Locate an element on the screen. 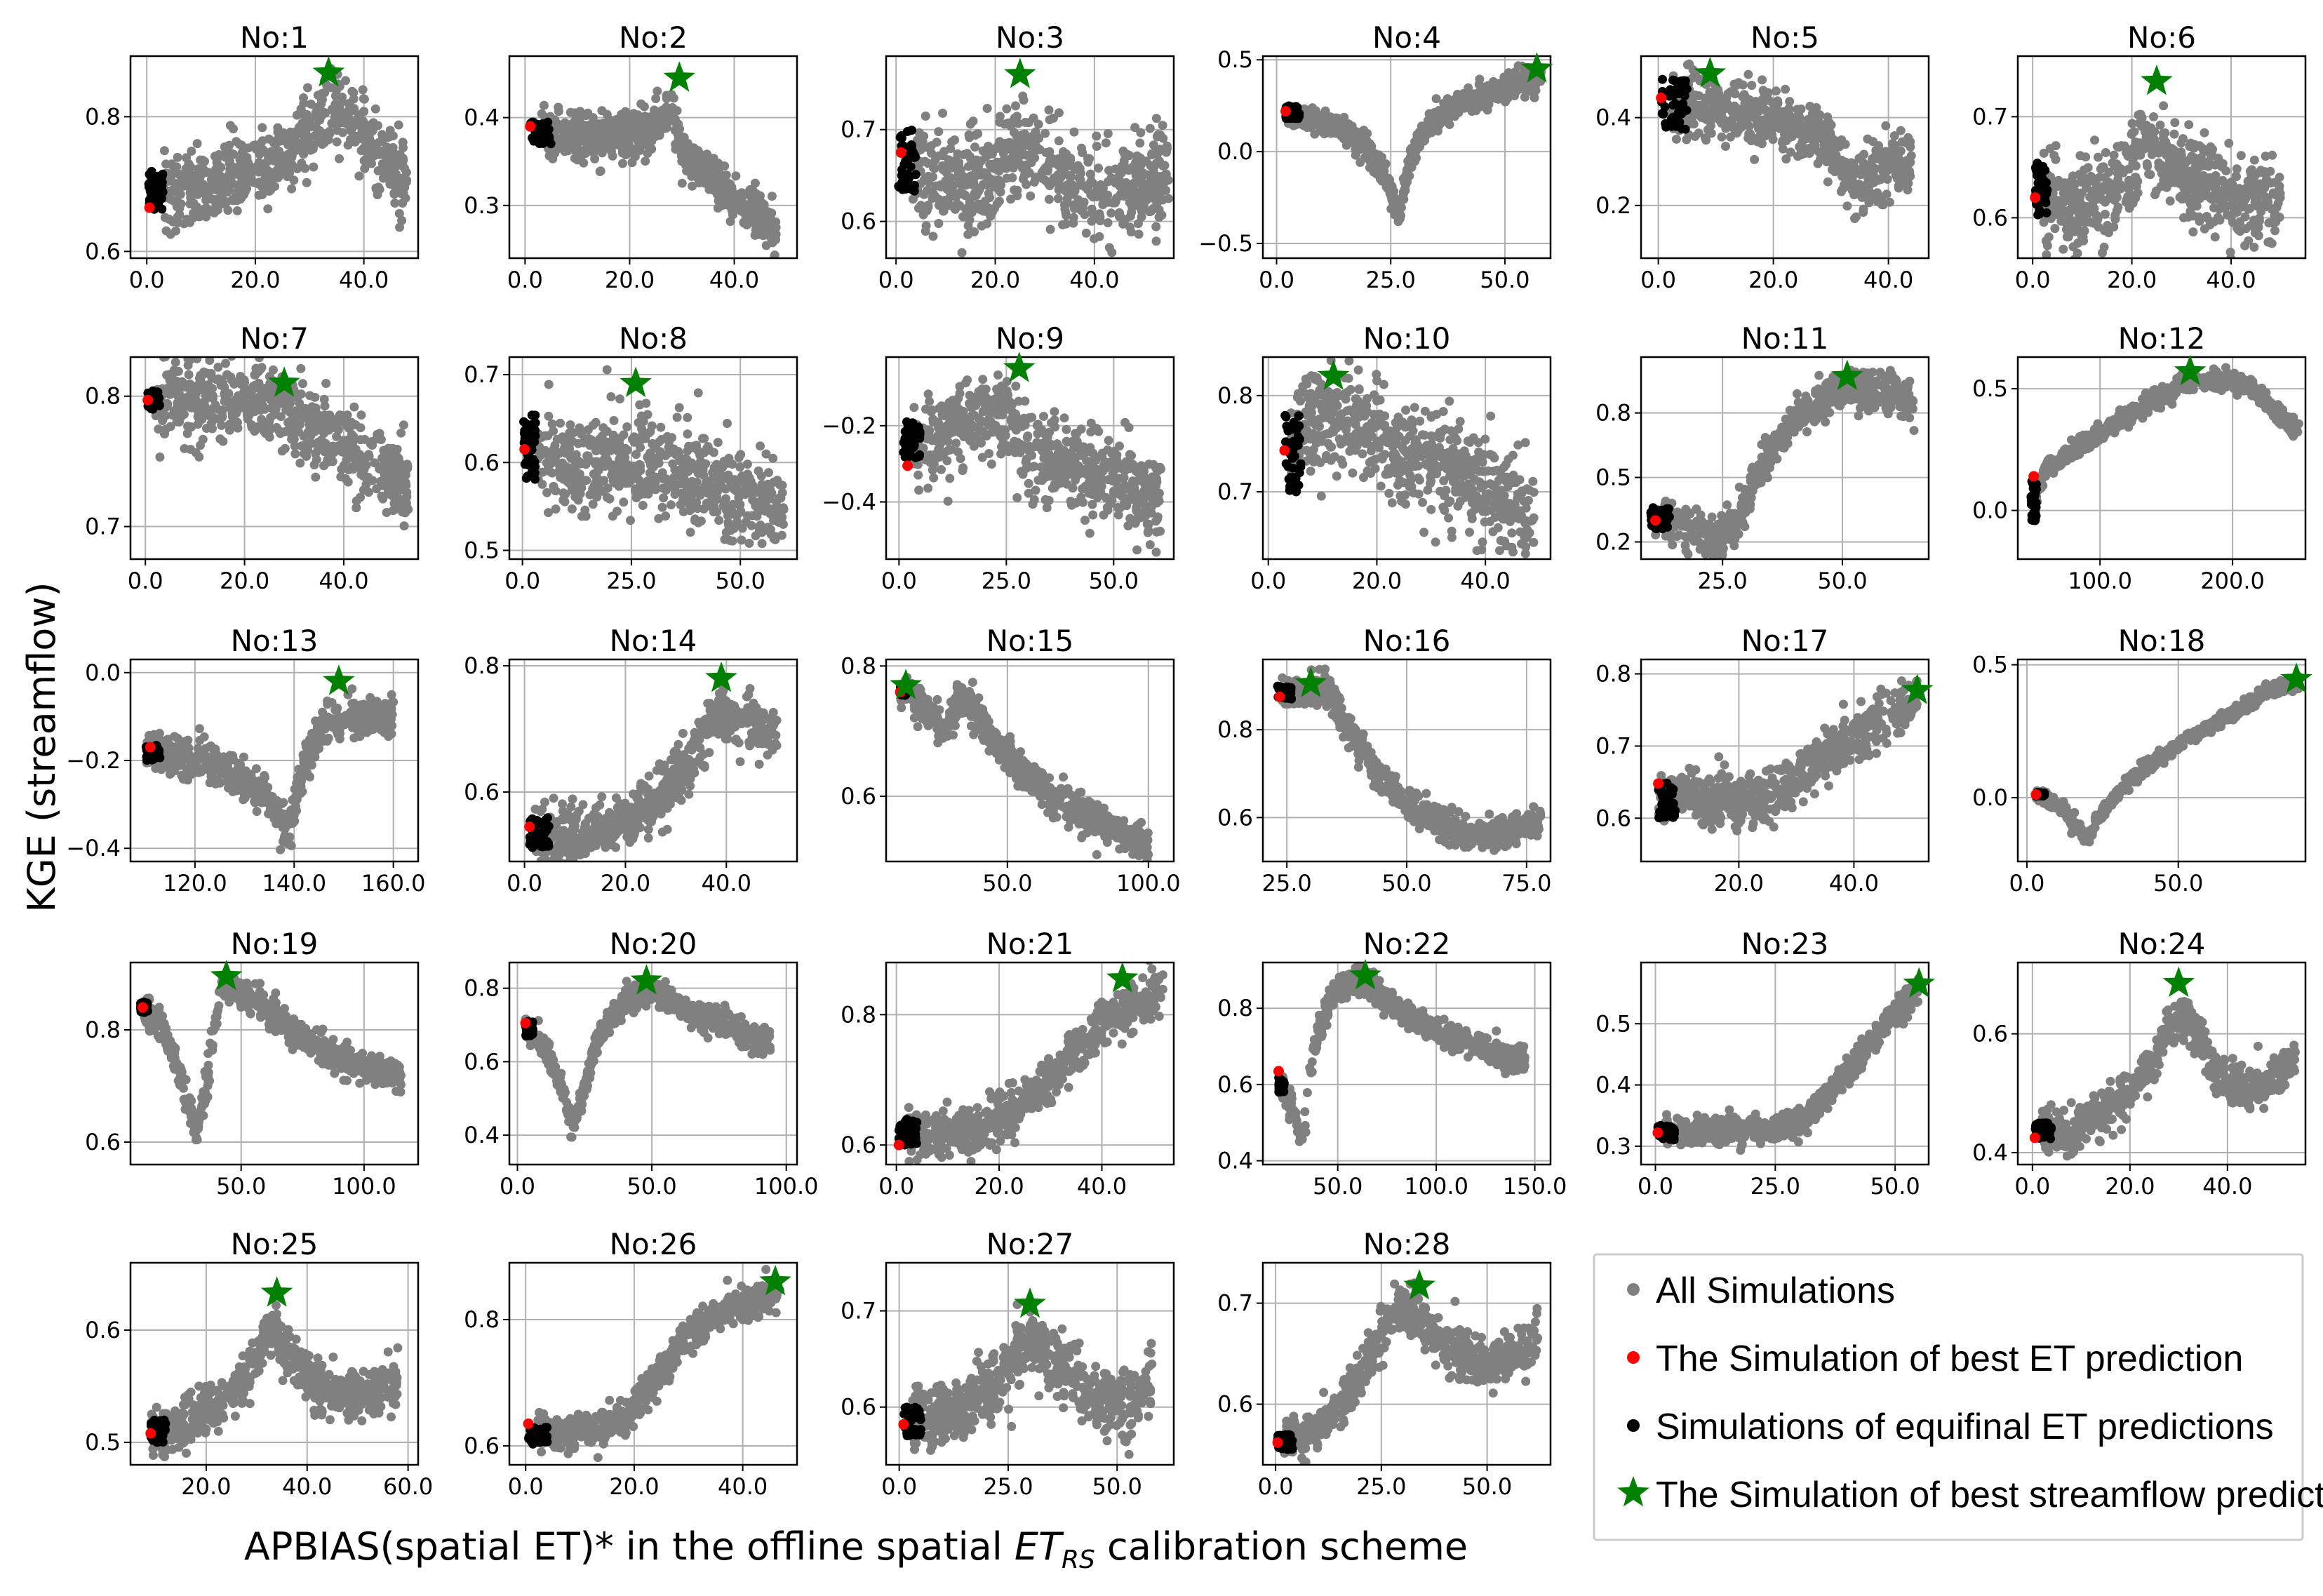 The height and width of the screenshot is (1596, 2323). panel-7: 0.0 20.0 40.00.70.8No:7 is located at coordinates (253, 458).